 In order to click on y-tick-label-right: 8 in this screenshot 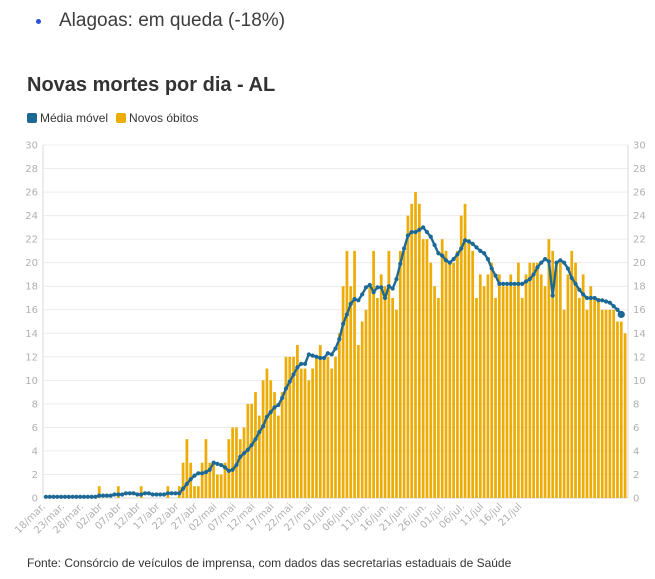, I will do `click(636, 404)`.